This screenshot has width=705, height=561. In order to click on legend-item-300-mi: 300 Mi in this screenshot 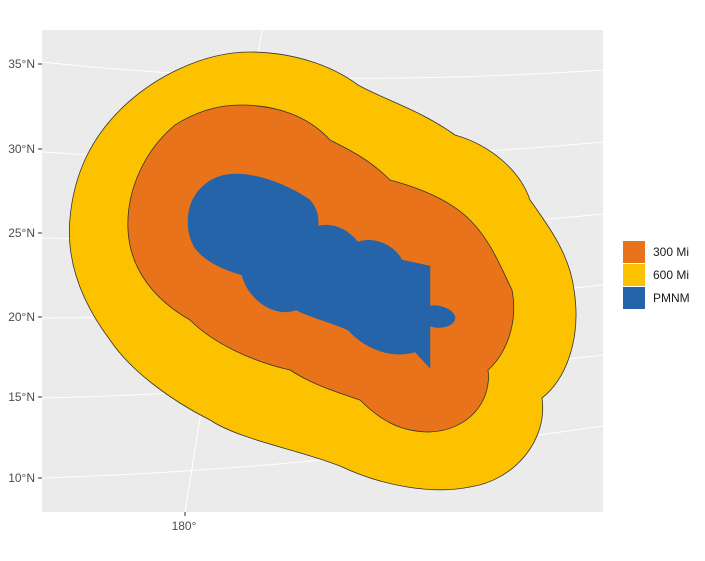, I will do `click(656, 251)`.